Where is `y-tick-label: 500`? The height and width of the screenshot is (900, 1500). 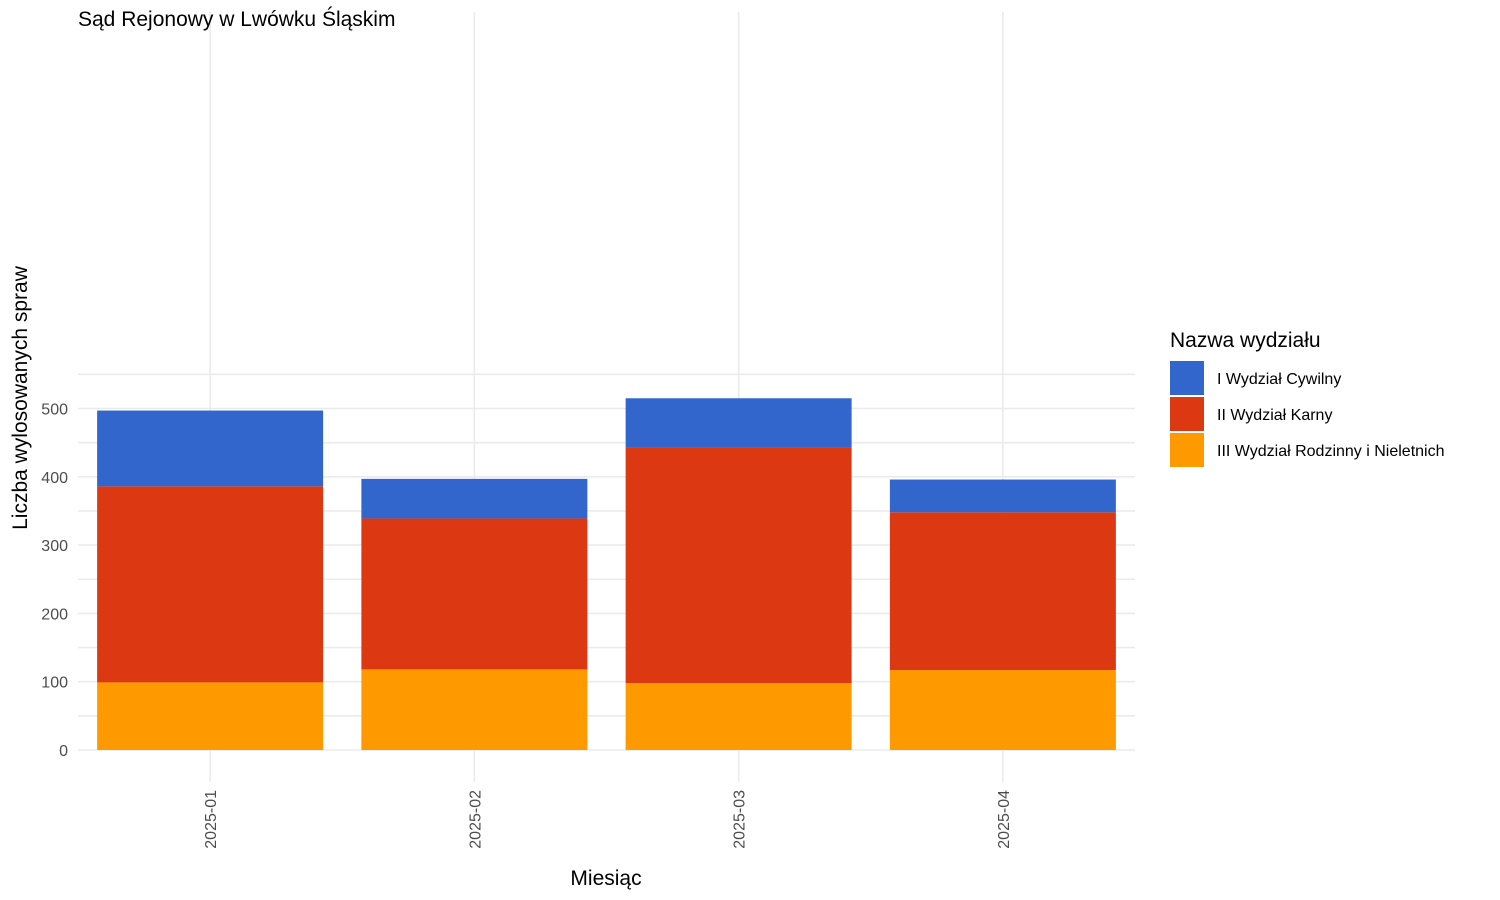
y-tick-label: 500 is located at coordinates (54, 410).